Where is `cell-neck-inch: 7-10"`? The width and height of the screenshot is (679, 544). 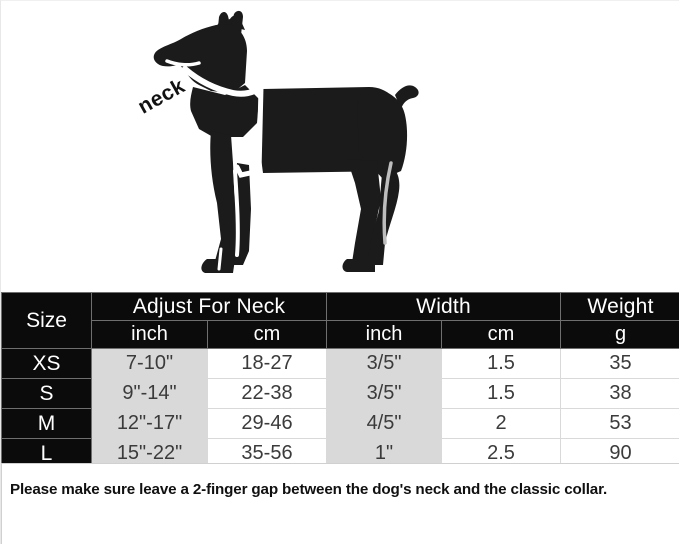 cell-neck-inch: 7-10" is located at coordinates (149, 363).